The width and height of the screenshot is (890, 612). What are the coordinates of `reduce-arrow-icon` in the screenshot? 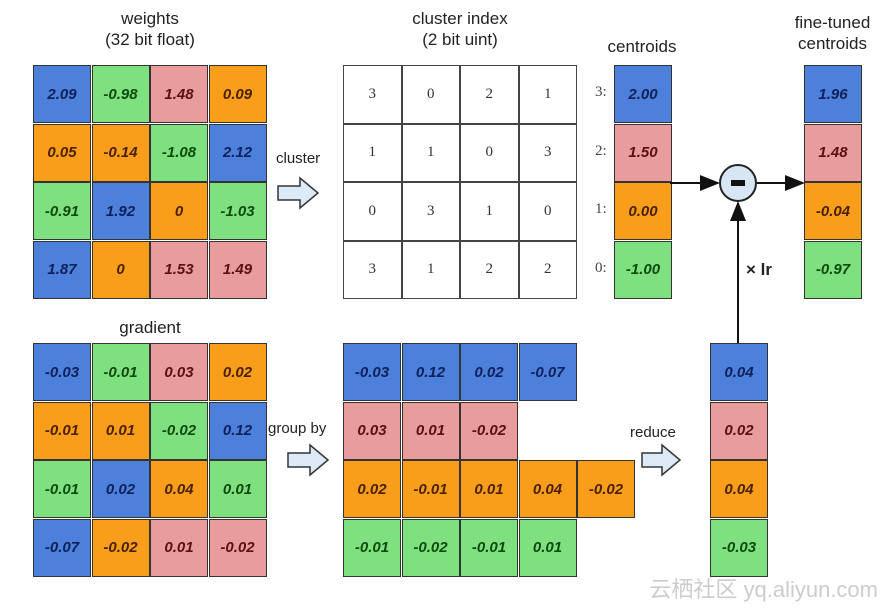 It's located at (661, 460).